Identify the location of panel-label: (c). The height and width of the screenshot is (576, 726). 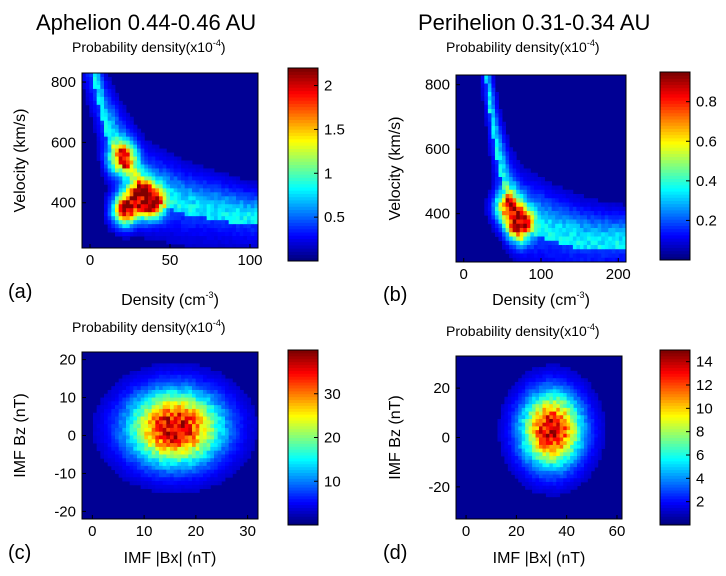
(19, 553).